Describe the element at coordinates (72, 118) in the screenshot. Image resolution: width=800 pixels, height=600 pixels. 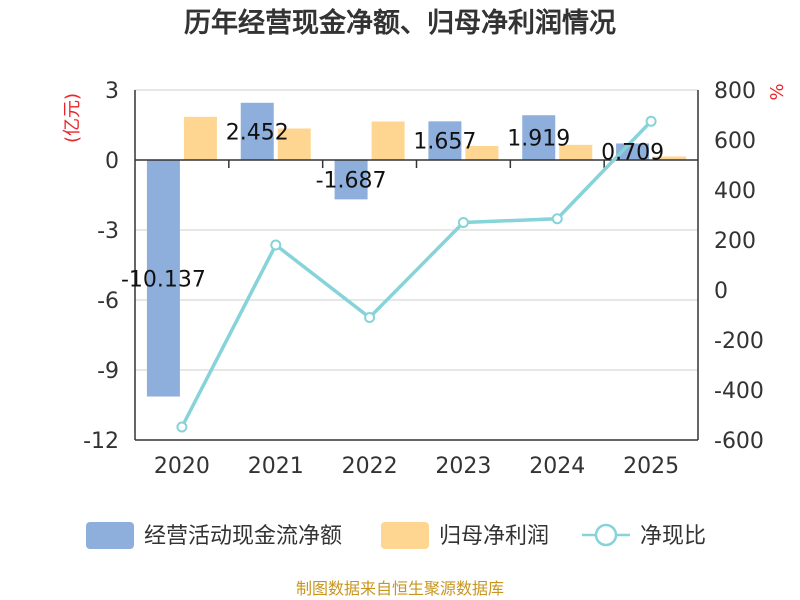
I see `left-axis-unit: (亿元)` at that location.